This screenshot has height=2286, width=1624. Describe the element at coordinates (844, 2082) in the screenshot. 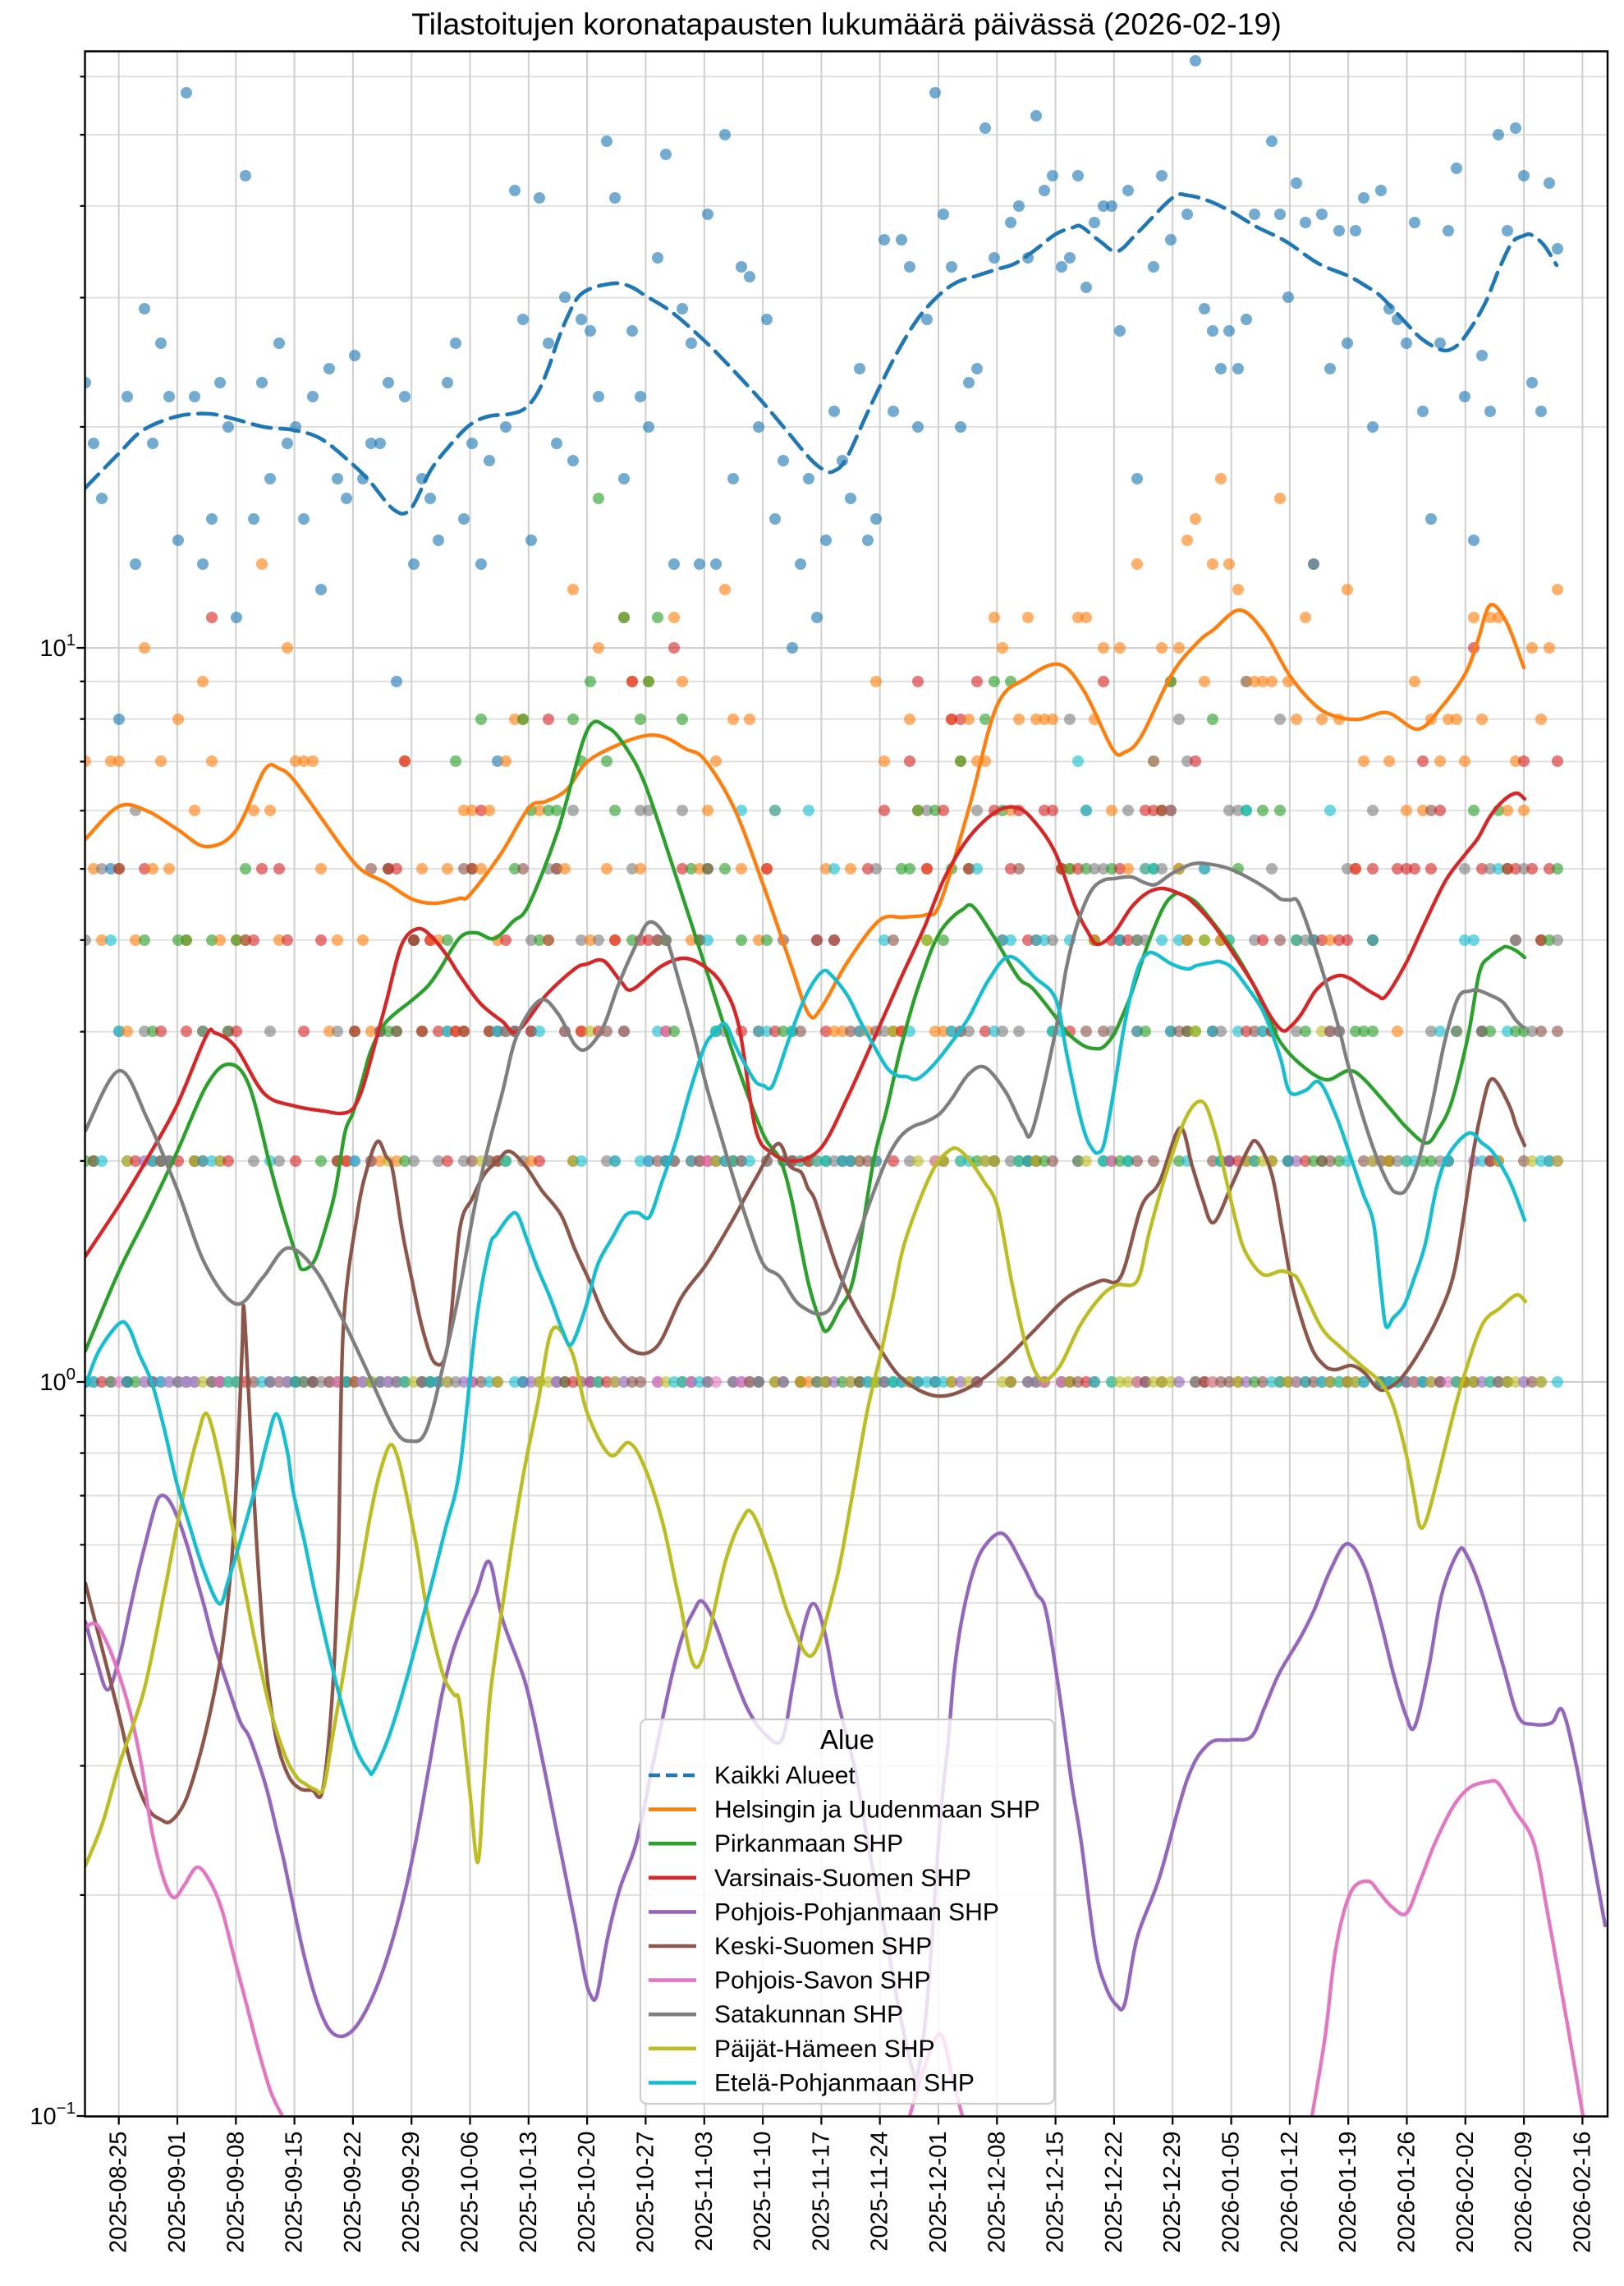

I see `svg-text: Etelä-Pohjanmaan SHP` at that location.